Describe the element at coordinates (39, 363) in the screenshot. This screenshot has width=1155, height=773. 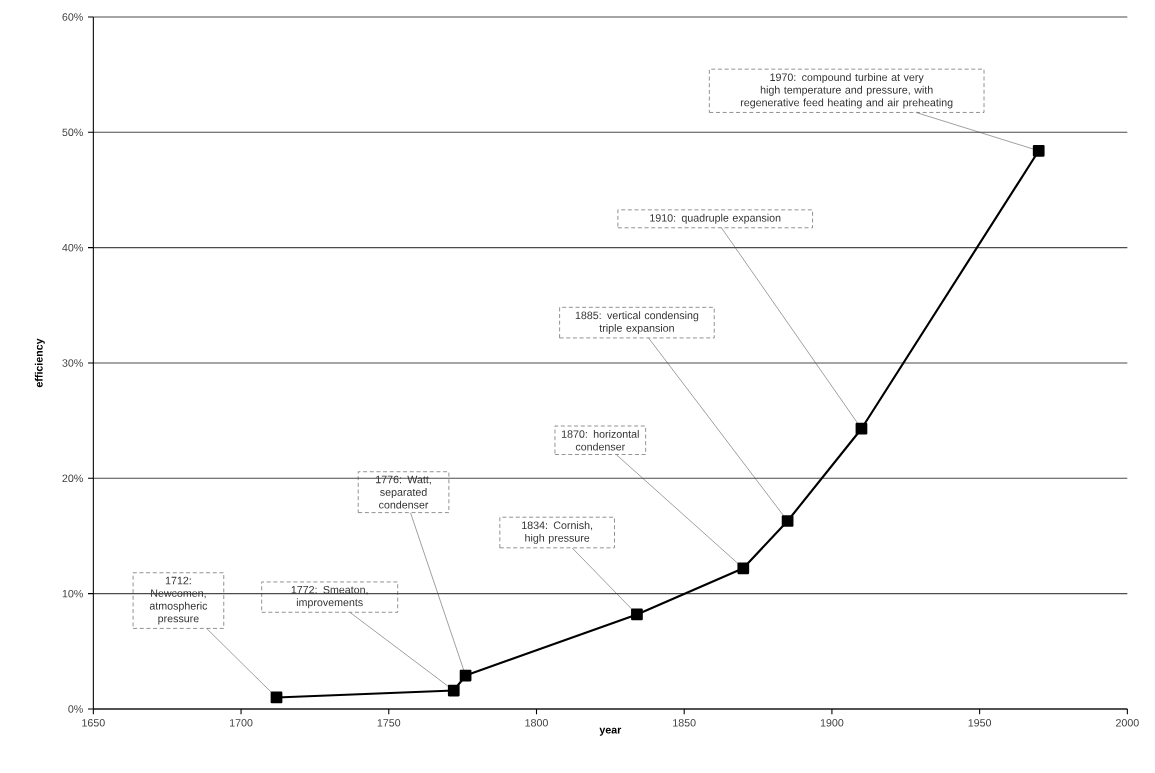
I see `y-axis-title: efficiency` at that location.